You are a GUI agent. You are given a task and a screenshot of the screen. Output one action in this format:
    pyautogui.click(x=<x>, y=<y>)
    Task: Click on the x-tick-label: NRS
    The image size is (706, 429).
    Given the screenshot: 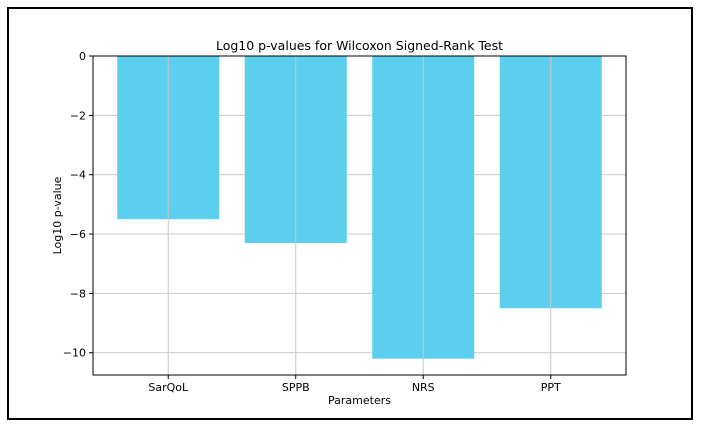 What is the action you would take?
    pyautogui.click(x=423, y=387)
    